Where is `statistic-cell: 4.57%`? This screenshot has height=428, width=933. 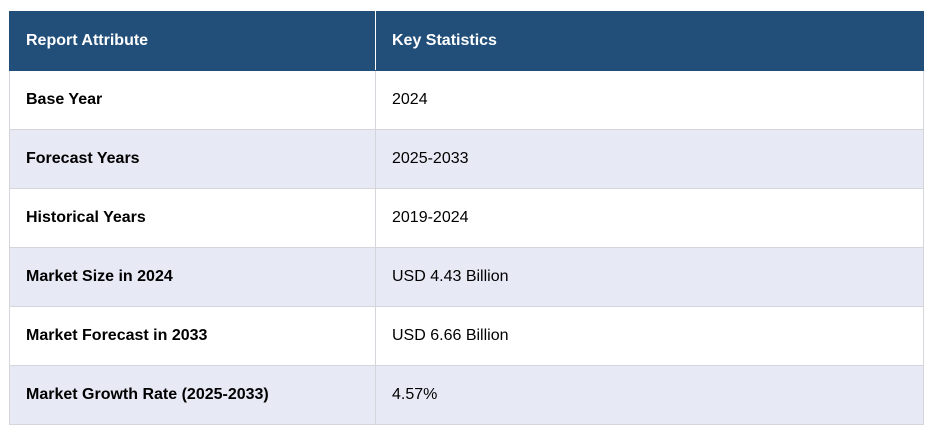 statistic-cell: 4.57% is located at coordinates (649, 395).